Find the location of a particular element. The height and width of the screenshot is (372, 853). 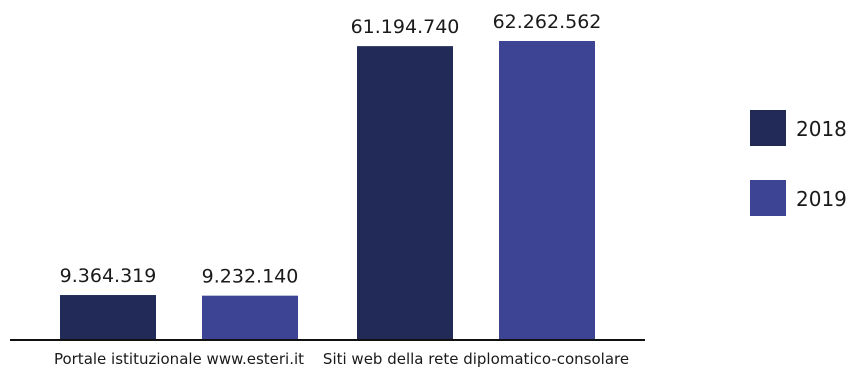

value-label-2019-0: 9.232.140 is located at coordinates (250, 277).